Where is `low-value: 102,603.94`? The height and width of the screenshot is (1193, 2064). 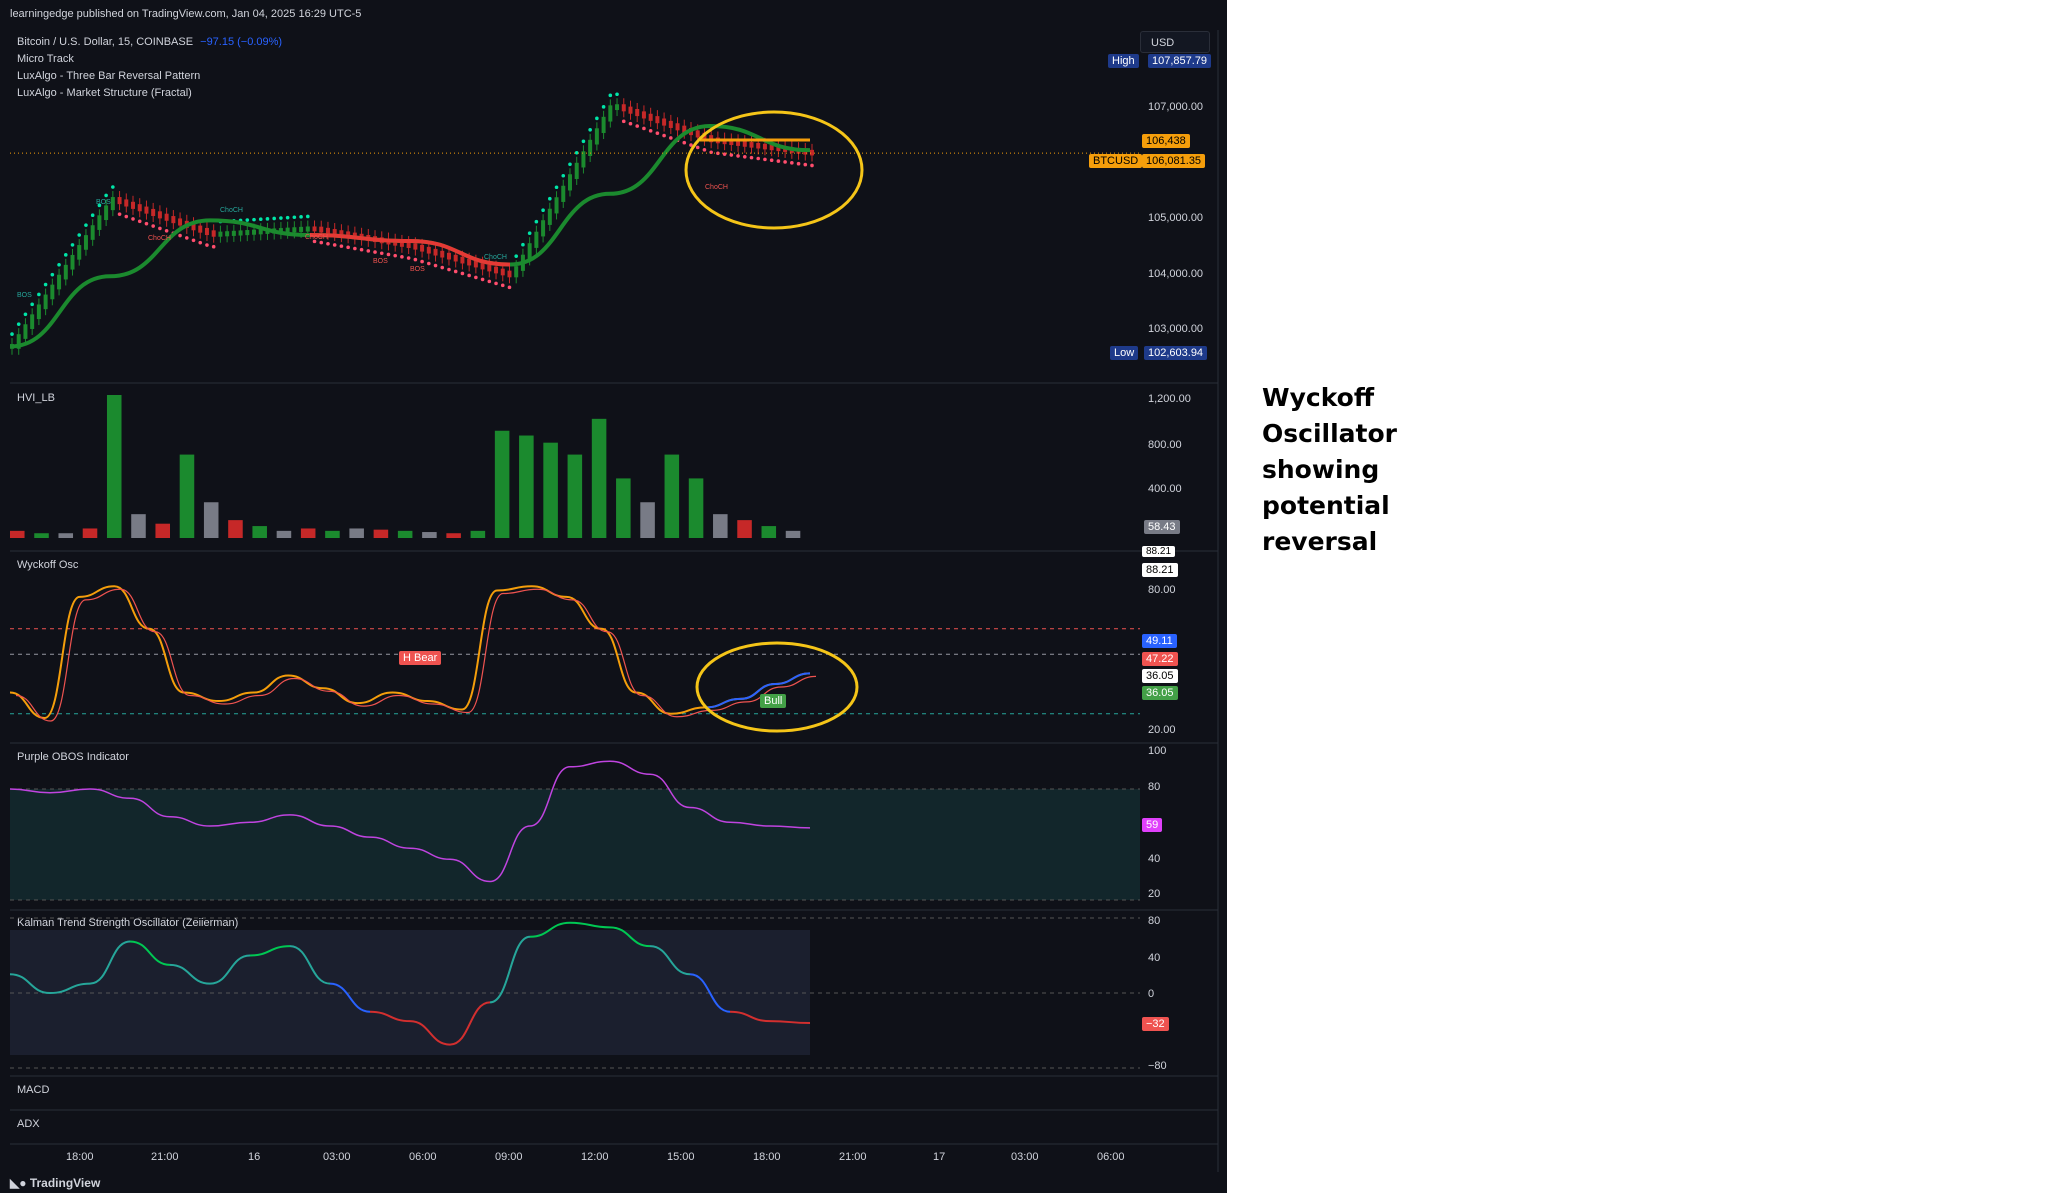
low-value: 102,603.94 is located at coordinates (1176, 353).